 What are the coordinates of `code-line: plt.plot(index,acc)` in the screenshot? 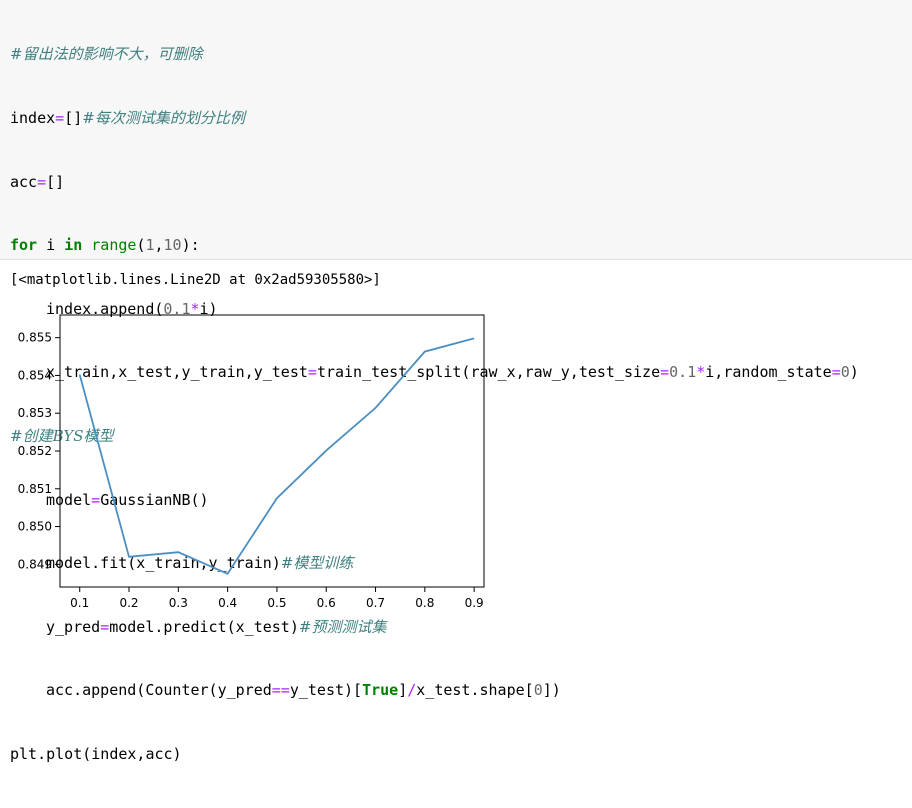 It's located at (96, 753).